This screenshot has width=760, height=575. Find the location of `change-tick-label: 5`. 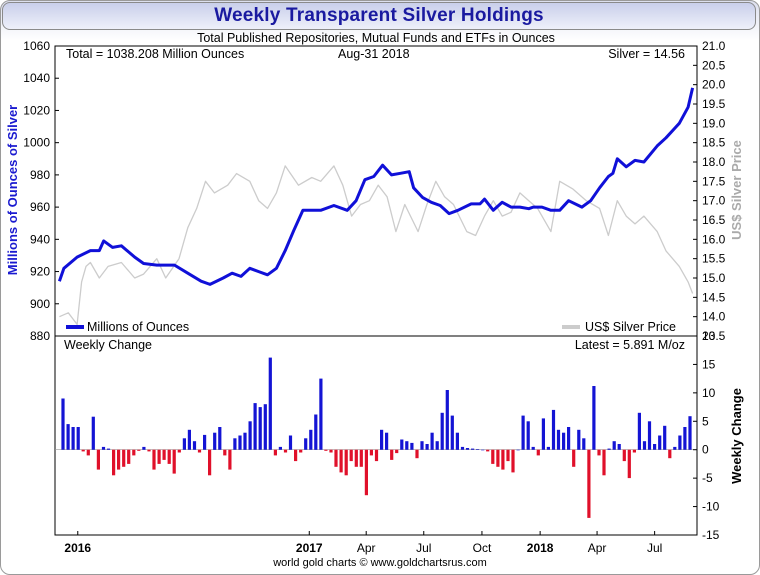

change-tick-label: 5 is located at coordinates (705, 421).